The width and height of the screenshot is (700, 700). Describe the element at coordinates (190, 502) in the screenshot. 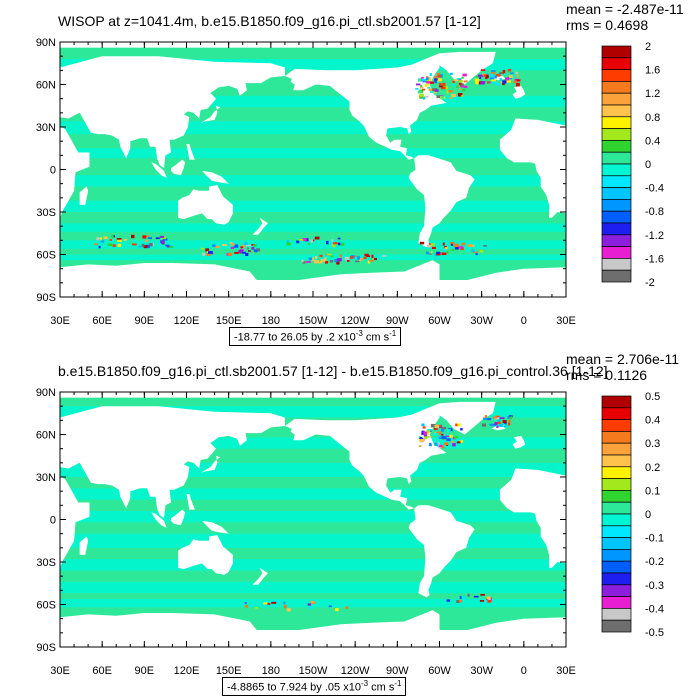

I see `land-philippines` at that location.